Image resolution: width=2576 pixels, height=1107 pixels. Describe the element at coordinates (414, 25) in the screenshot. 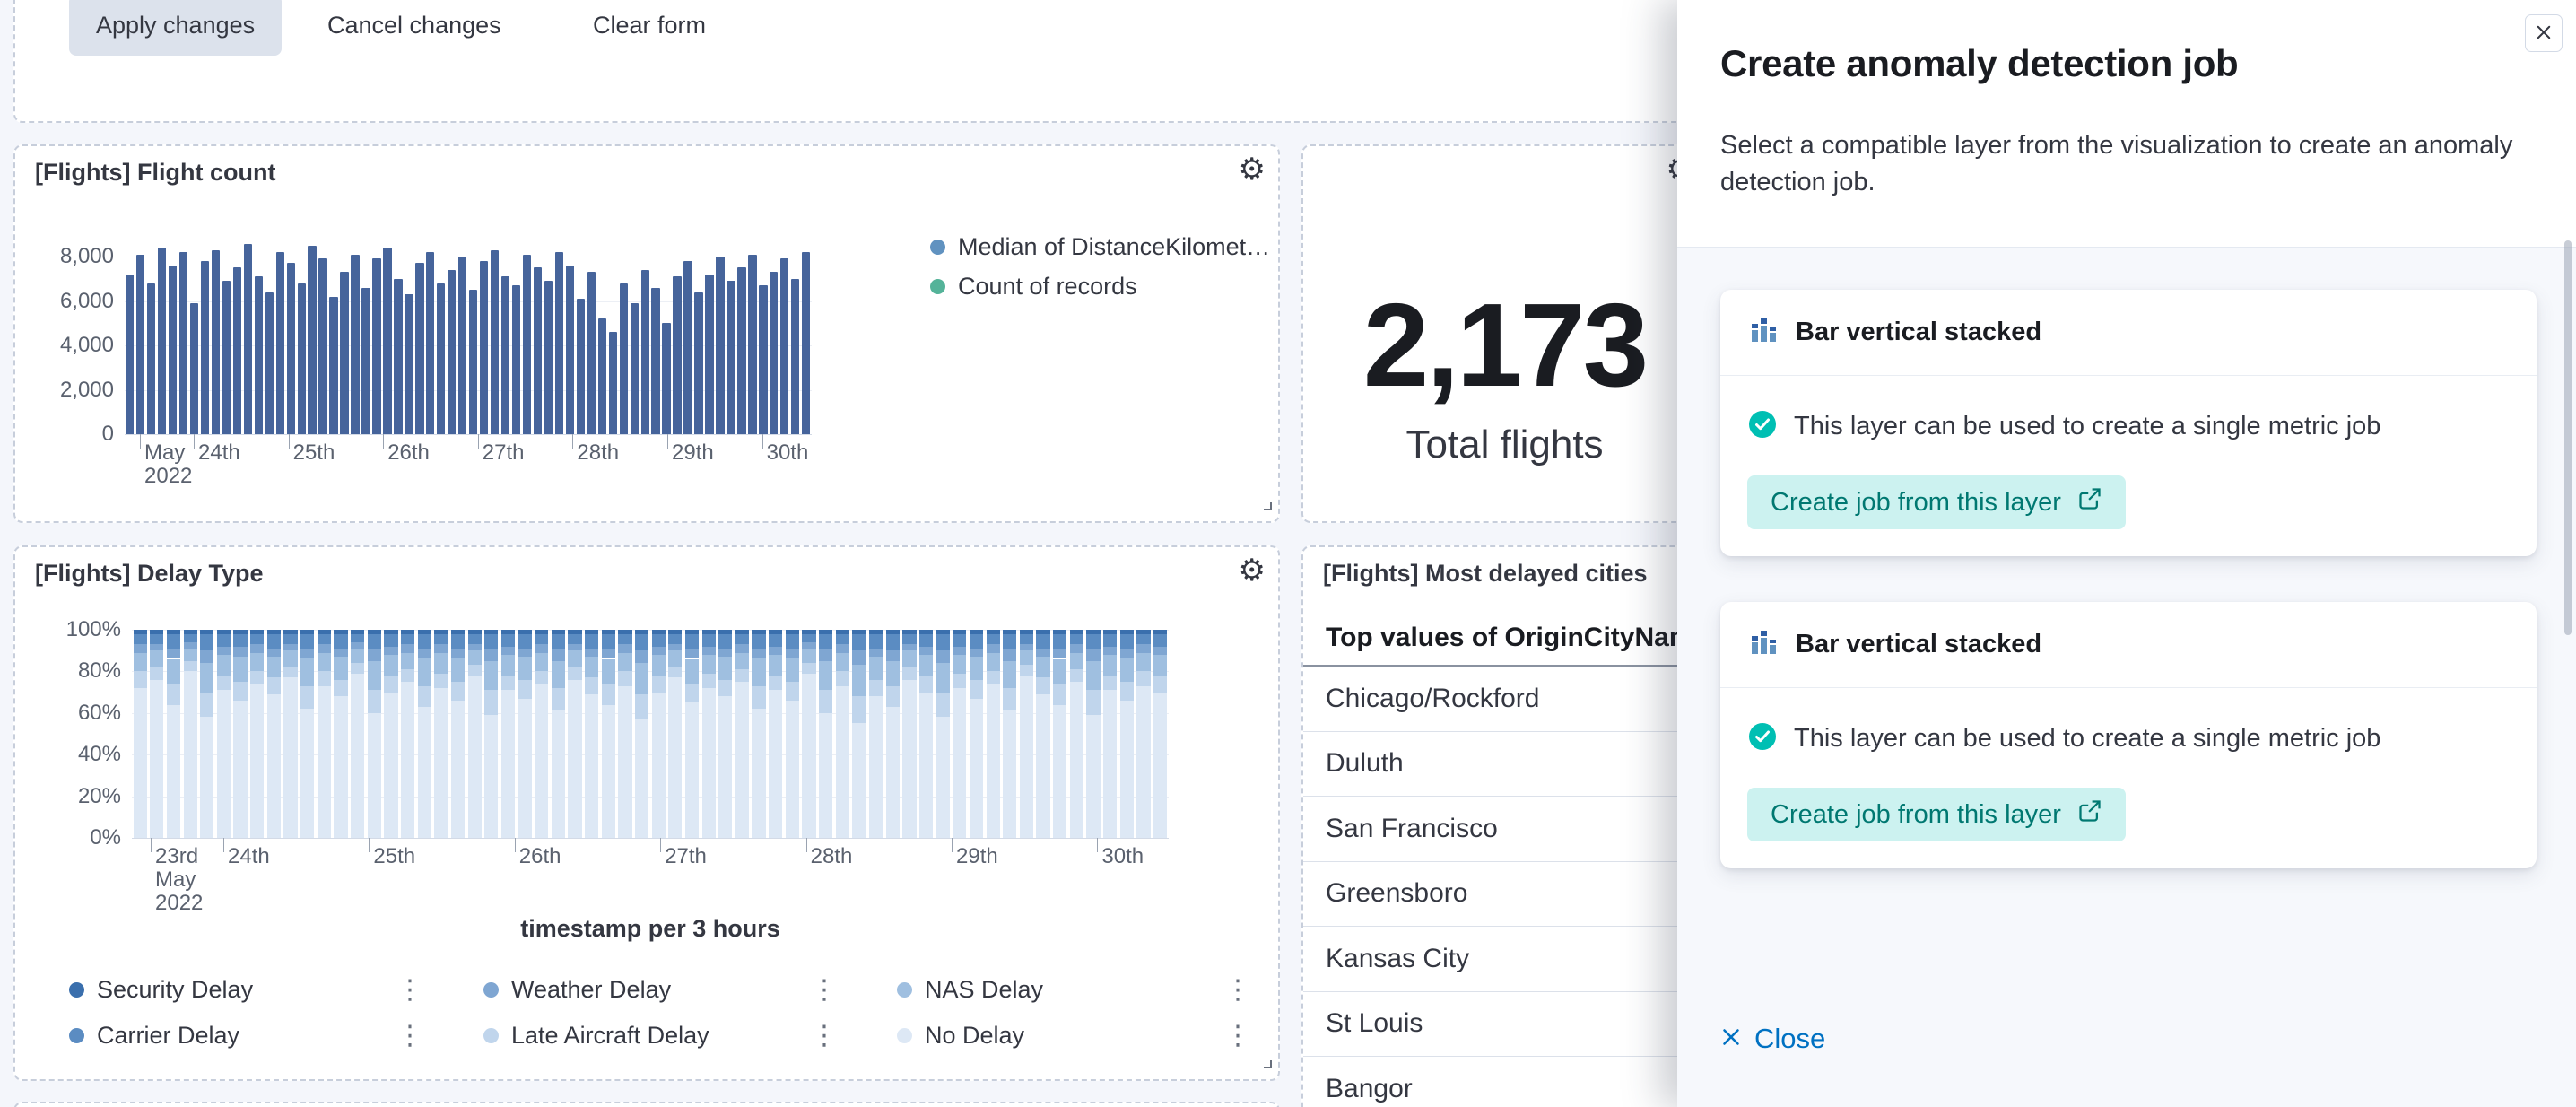

I see `cancel-changes-button: Cancel changes` at that location.